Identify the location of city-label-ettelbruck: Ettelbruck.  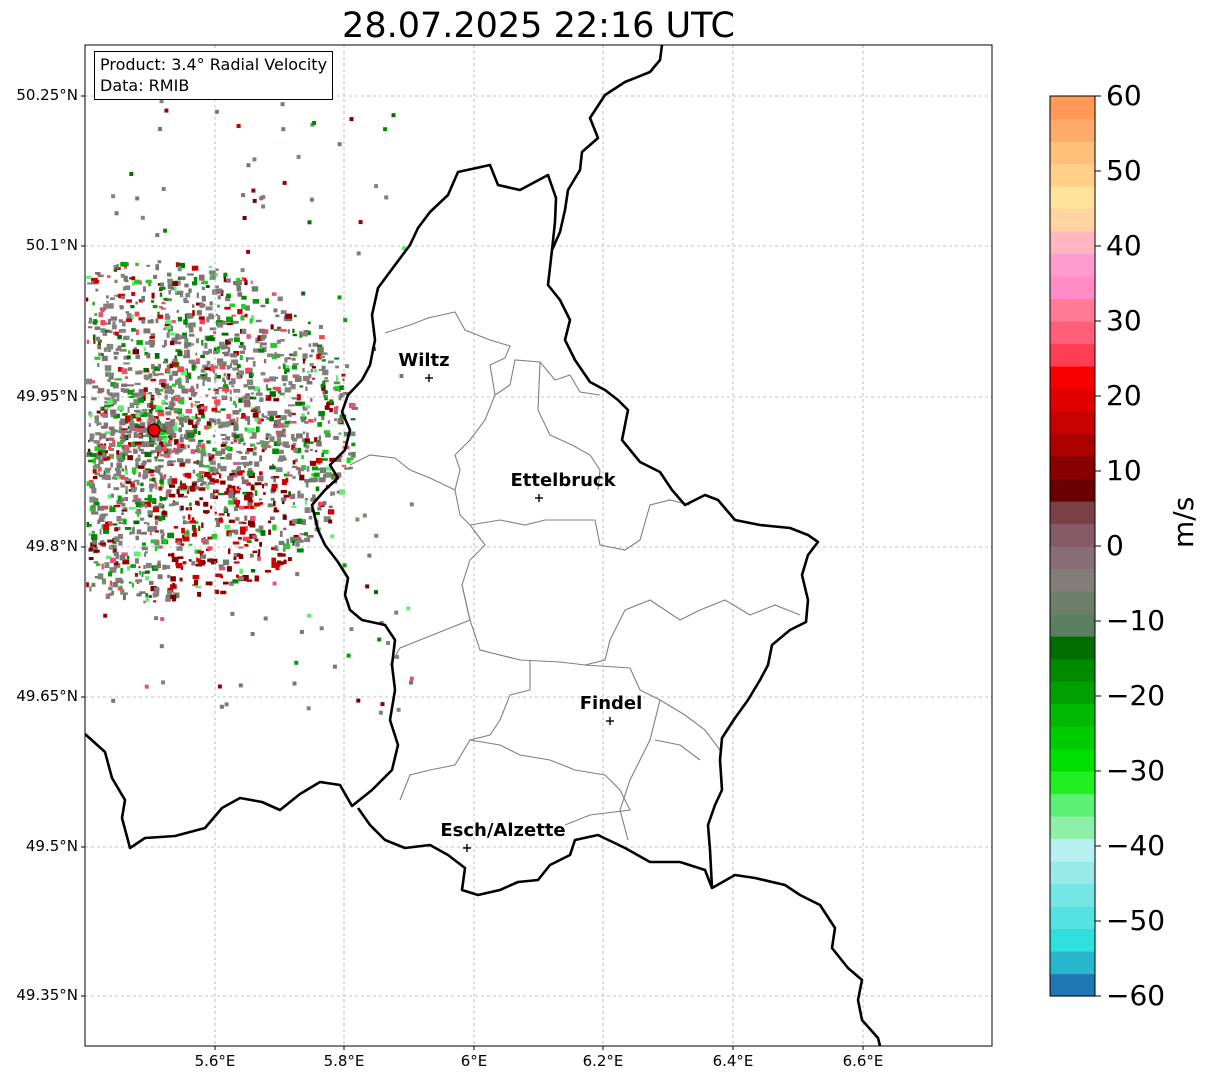
(563, 480).